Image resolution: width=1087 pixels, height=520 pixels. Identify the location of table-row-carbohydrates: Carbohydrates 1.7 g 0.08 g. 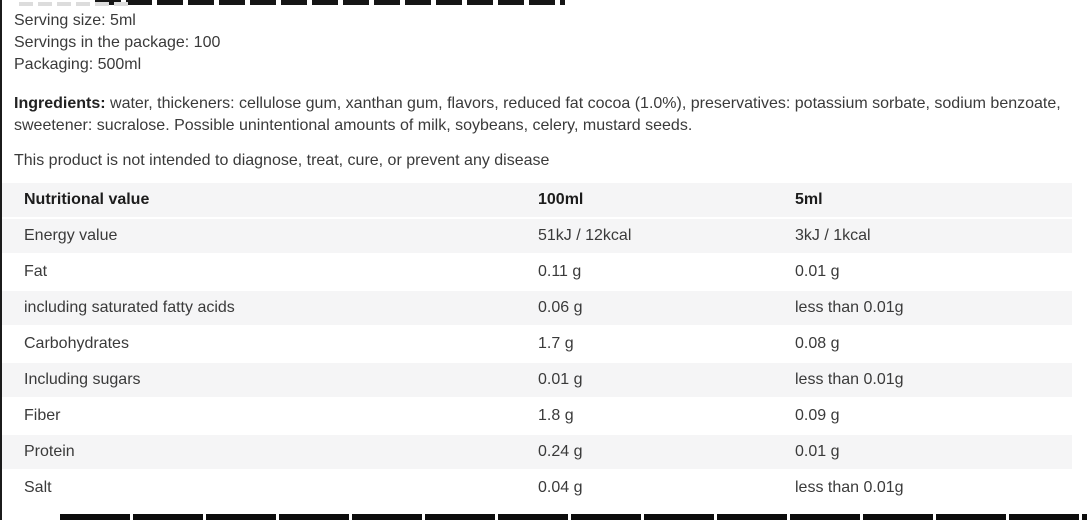
(537, 345).